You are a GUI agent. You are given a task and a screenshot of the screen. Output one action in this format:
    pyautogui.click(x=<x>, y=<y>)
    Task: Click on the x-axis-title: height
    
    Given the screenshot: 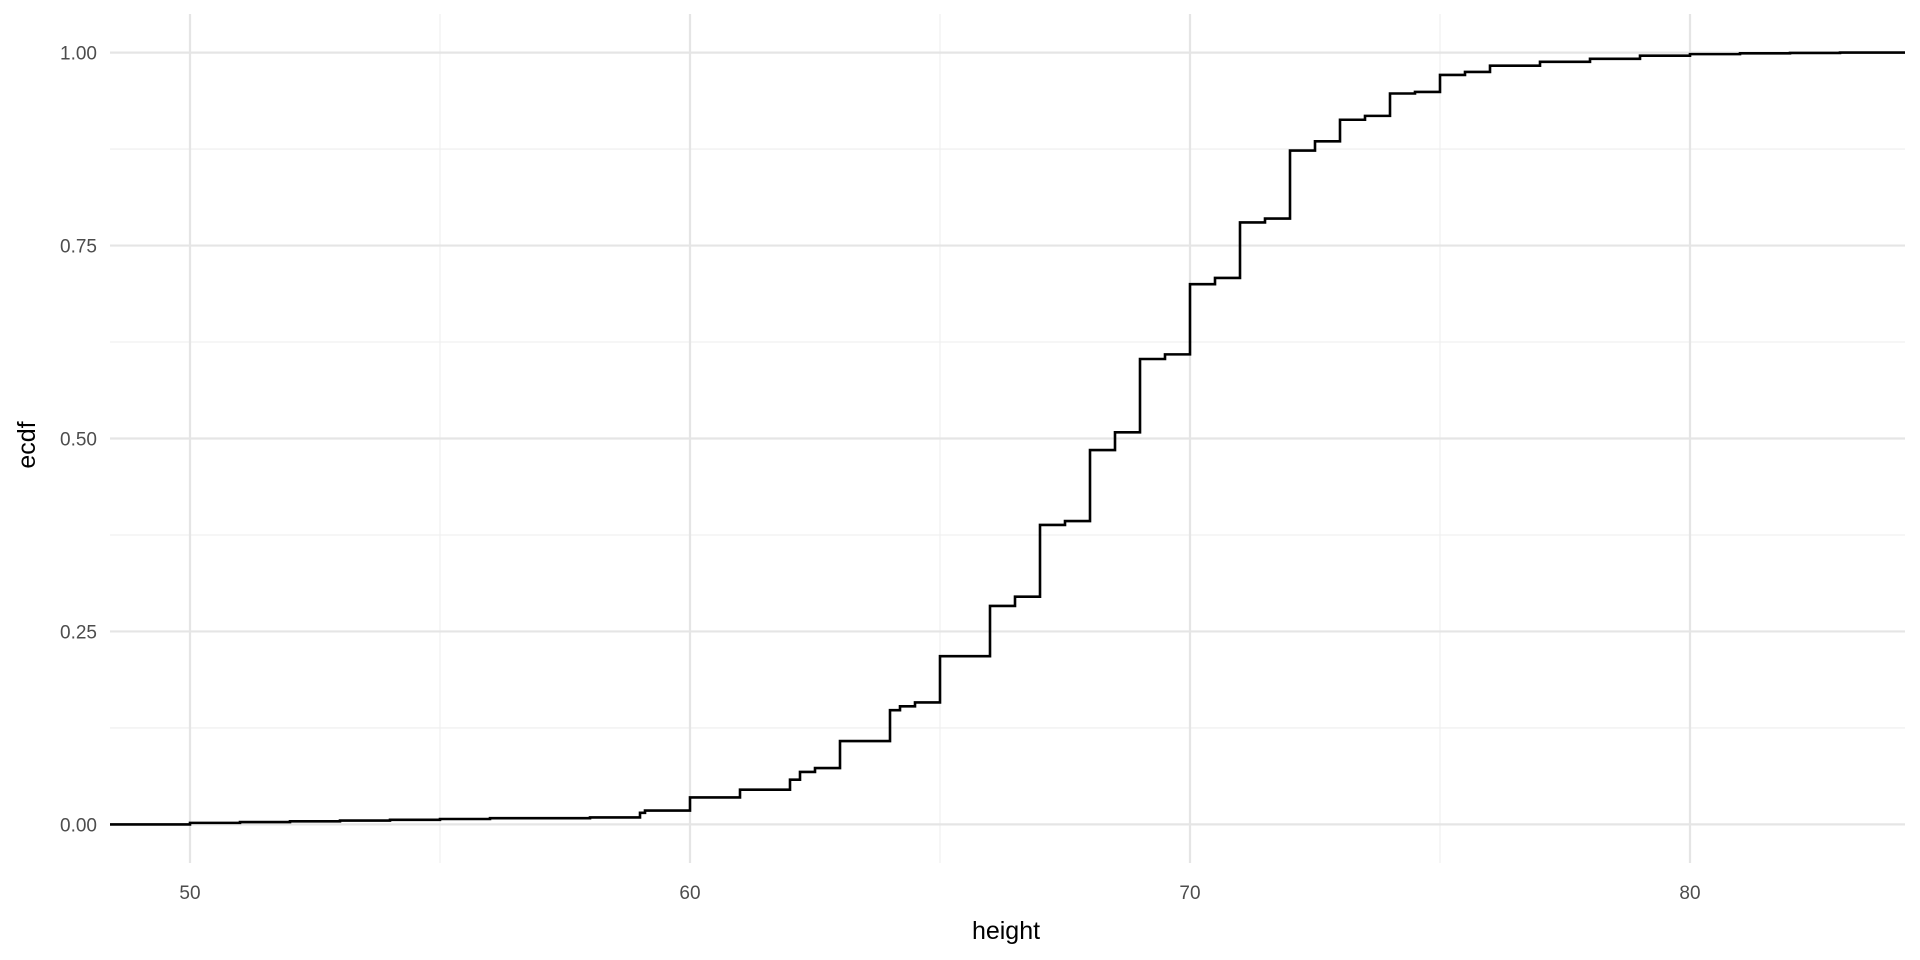 What is the action you would take?
    pyautogui.click(x=1006, y=931)
    